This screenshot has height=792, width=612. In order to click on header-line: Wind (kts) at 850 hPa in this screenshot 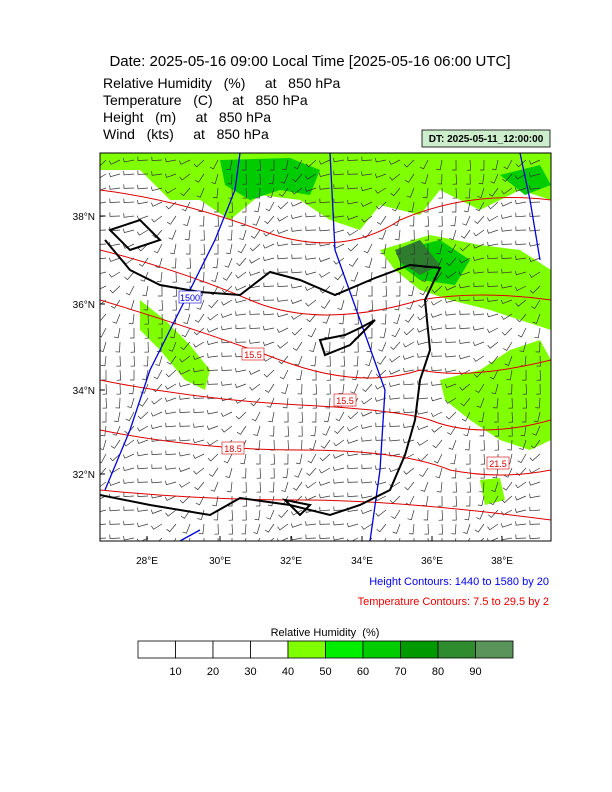, I will do `click(186, 134)`.